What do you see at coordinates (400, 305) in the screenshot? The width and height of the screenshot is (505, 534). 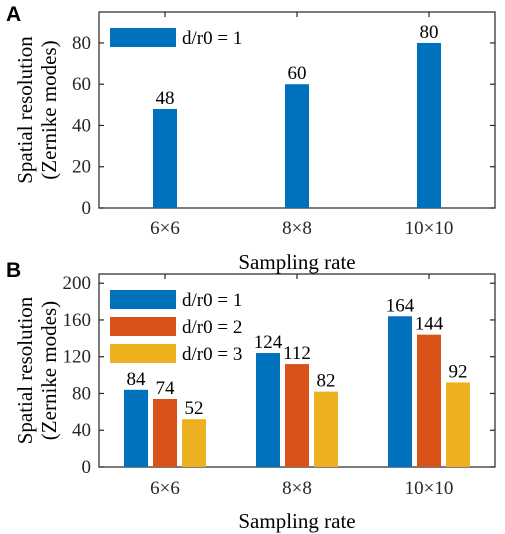 I see `data-label: 164` at bounding box center [400, 305].